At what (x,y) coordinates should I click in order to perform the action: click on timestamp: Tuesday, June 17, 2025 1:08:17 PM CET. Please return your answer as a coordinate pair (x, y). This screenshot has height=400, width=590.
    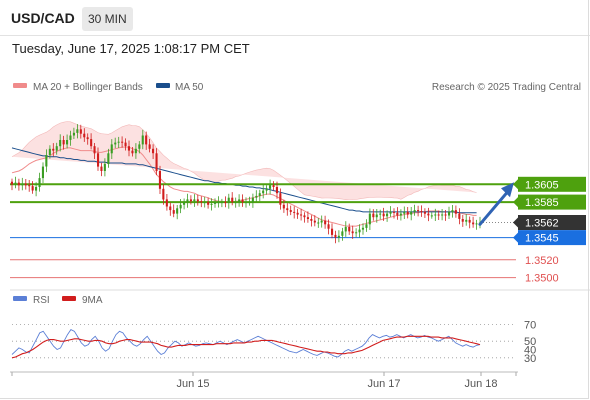
    Looking at the image, I should click on (131, 48).